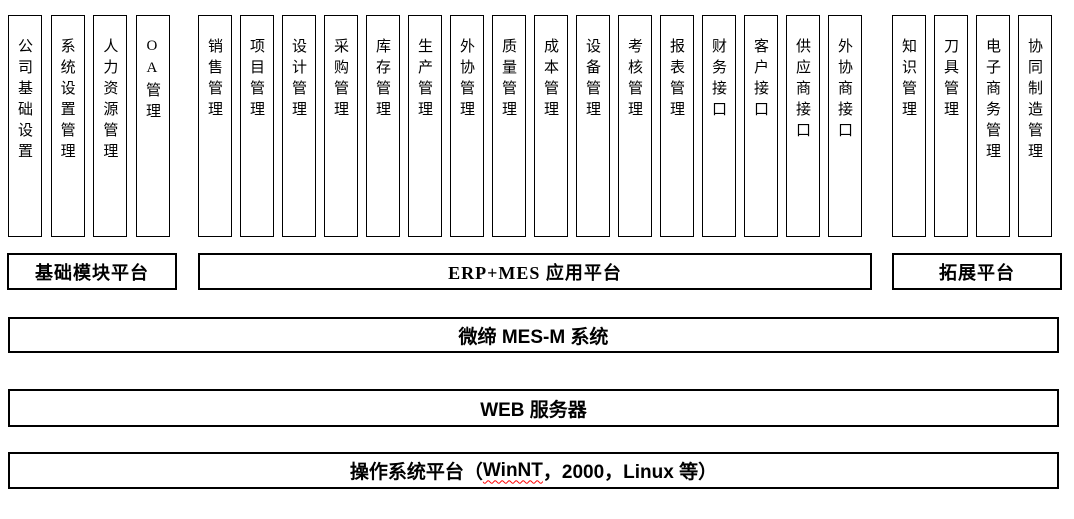  What do you see at coordinates (761, 126) in the screenshot?
I see `module-column: 客户接口` at bounding box center [761, 126].